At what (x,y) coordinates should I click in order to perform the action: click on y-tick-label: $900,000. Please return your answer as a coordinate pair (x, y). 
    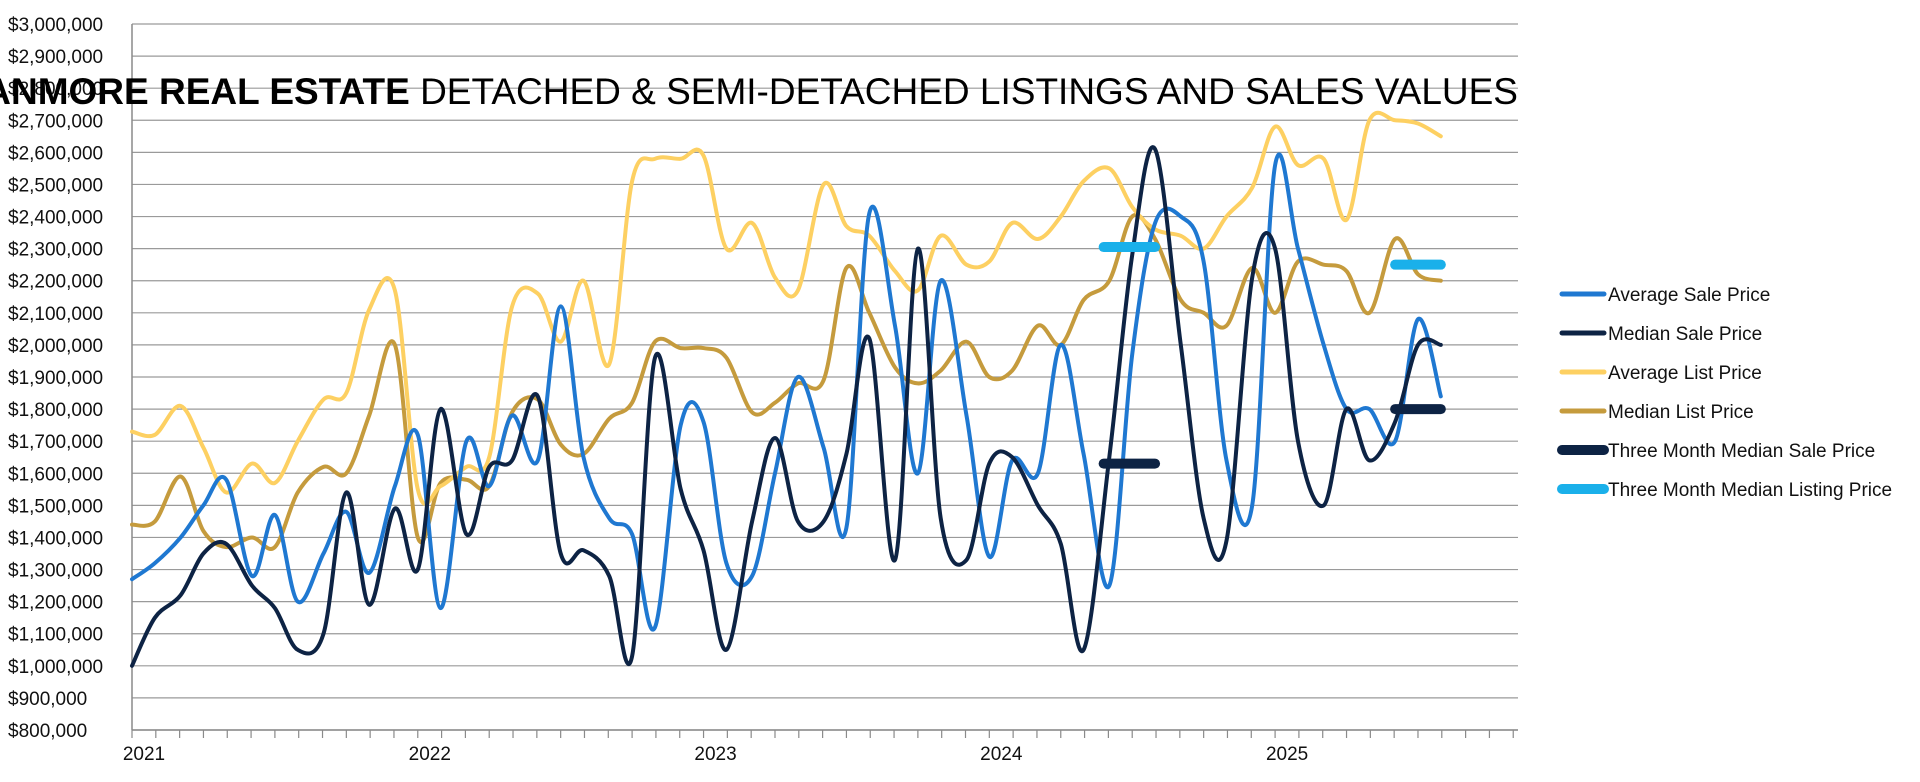
    Looking at the image, I should click on (47, 699).